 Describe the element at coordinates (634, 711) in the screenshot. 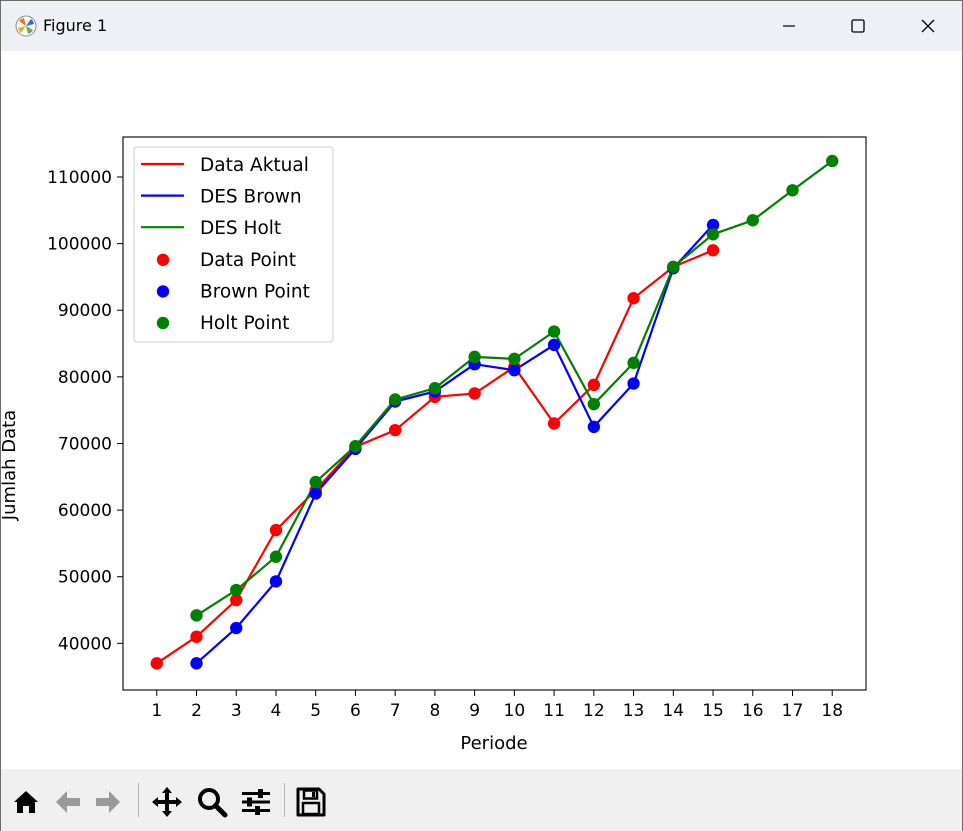

I see `x-tick-label: 13` at that location.